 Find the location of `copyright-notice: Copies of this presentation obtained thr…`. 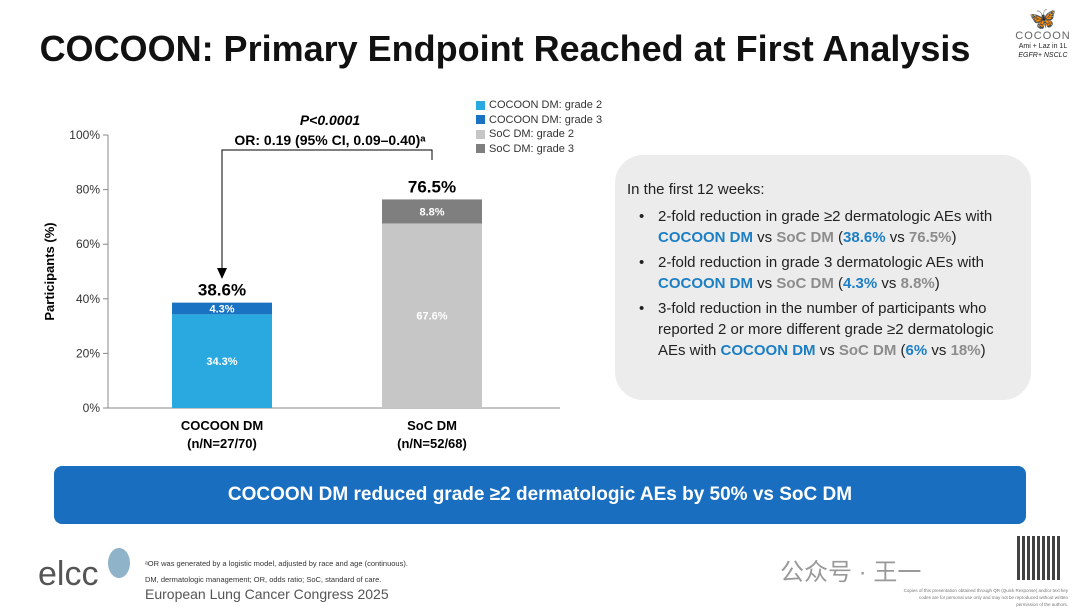

copyright-notice: Copies of this presentation obtained thr… is located at coordinates (985, 597).